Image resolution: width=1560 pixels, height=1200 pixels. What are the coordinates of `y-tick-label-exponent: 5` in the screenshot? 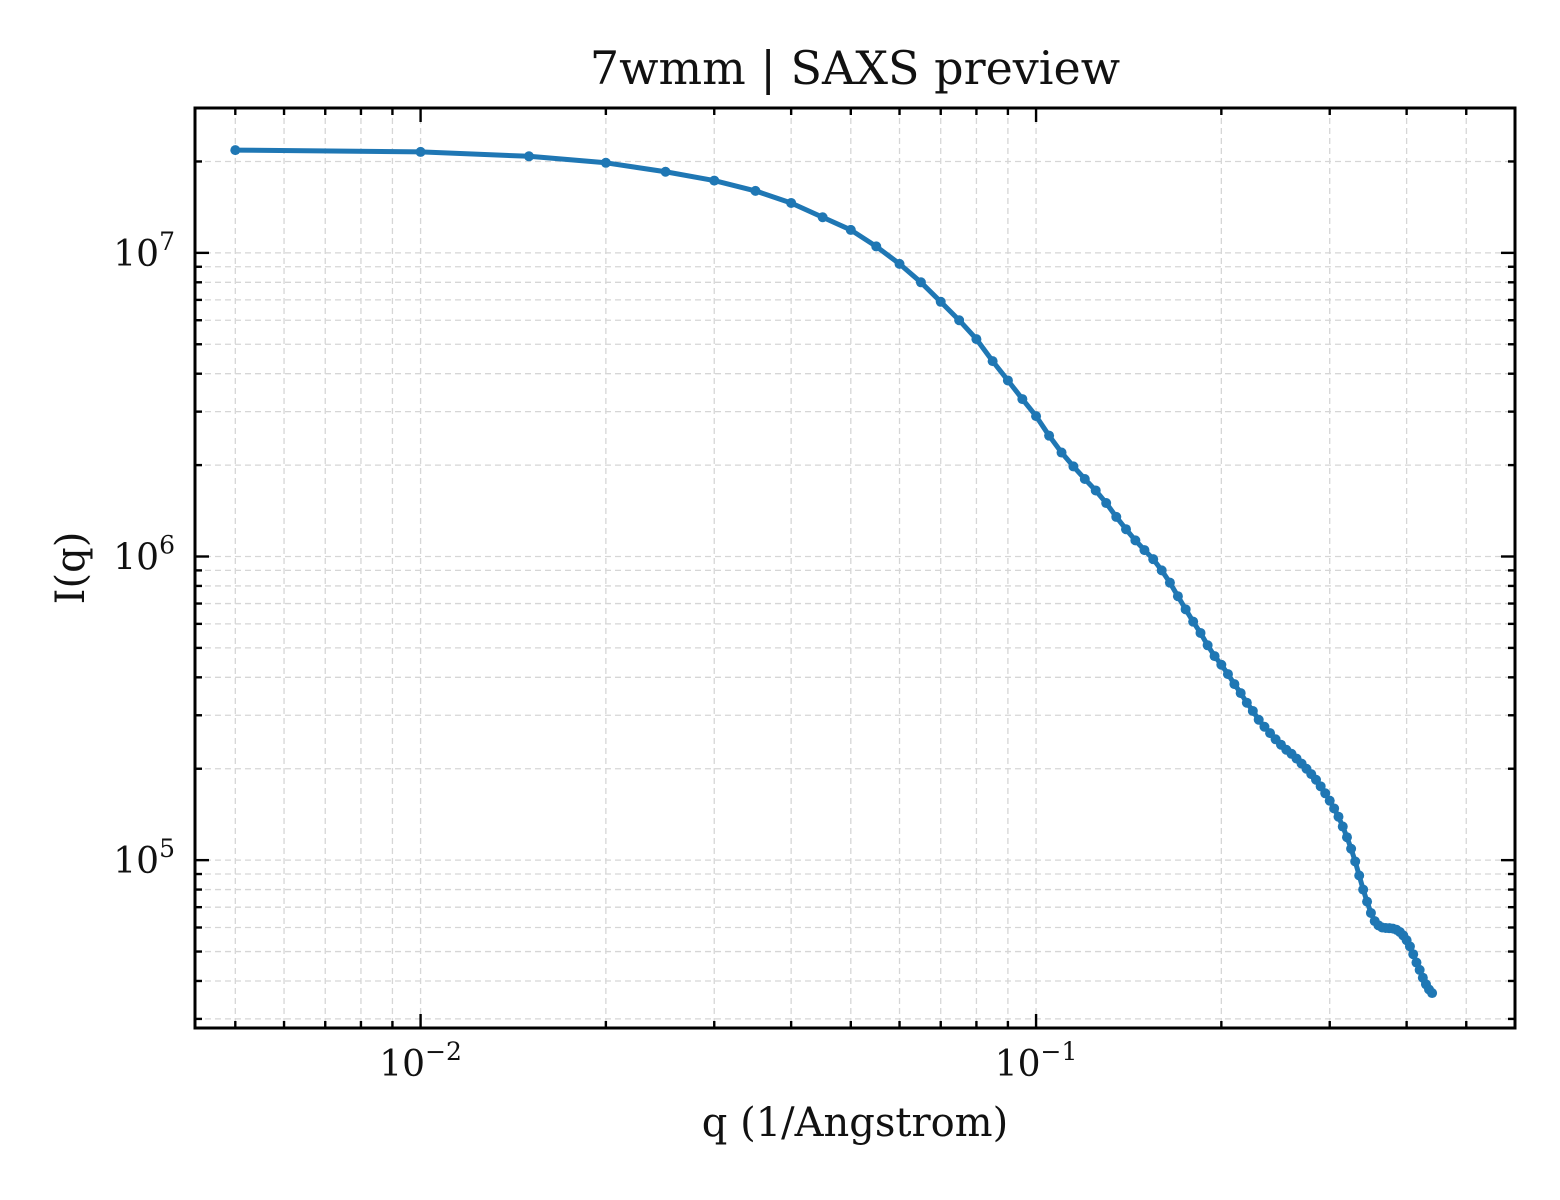 It's located at (167, 848).